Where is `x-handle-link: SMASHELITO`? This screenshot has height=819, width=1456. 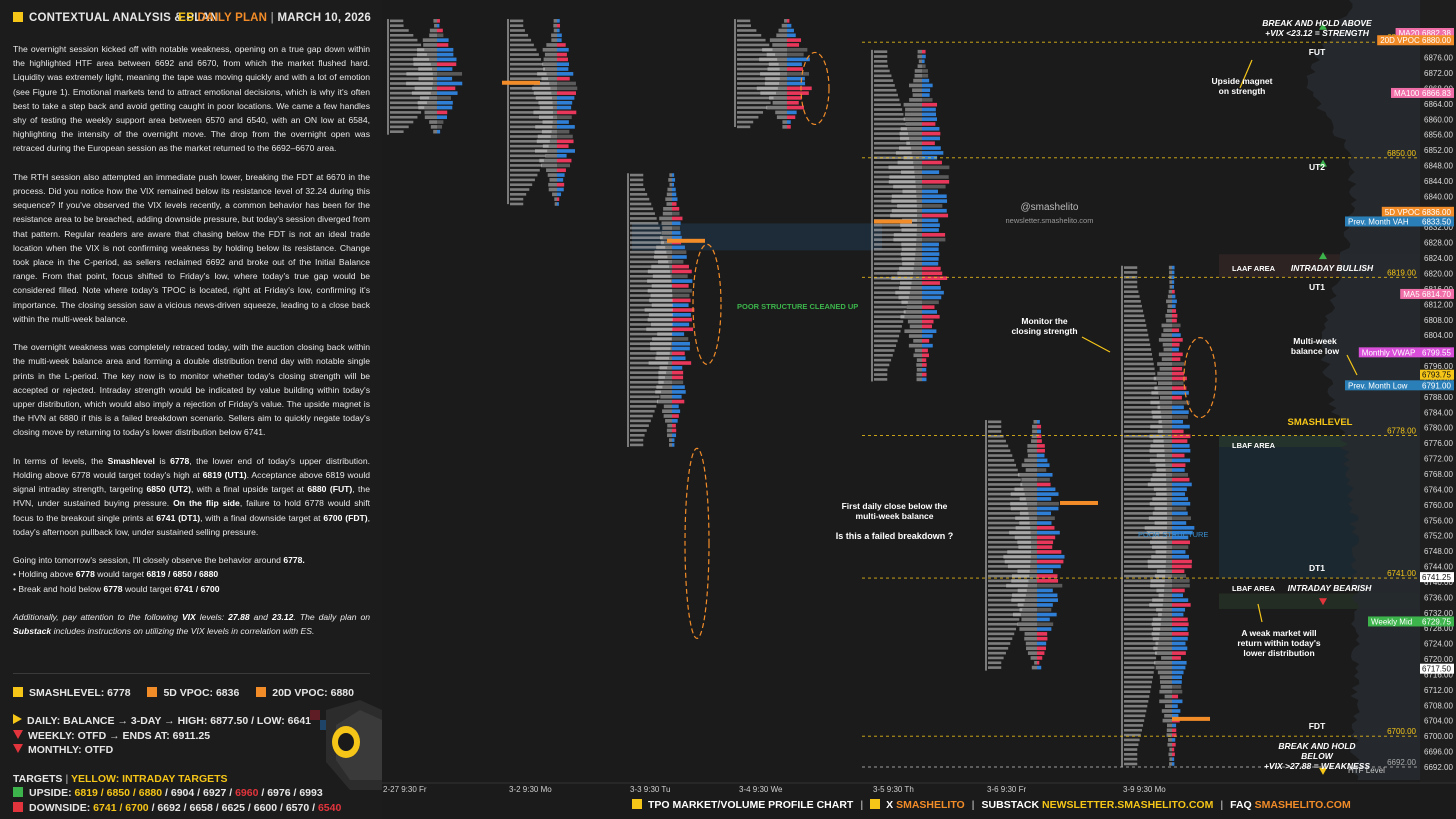 x-handle-link: SMASHELITO is located at coordinates (930, 805).